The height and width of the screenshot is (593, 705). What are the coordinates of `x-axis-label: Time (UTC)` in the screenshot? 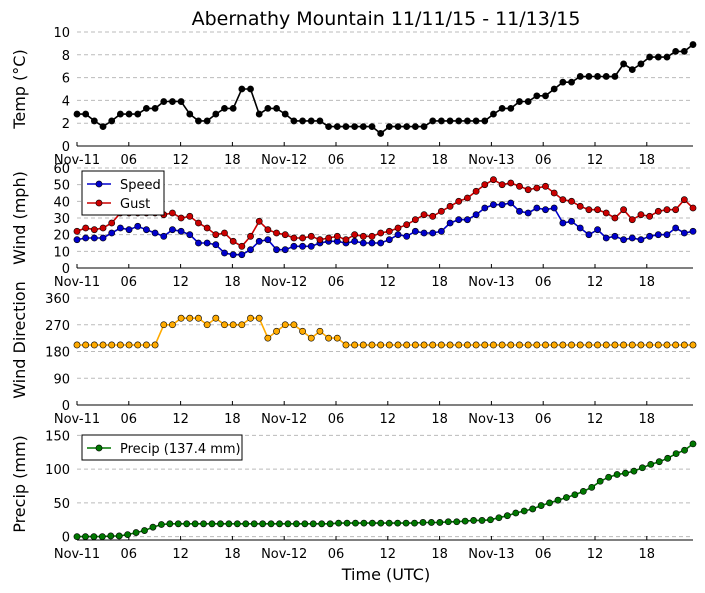 It's located at (385, 574).